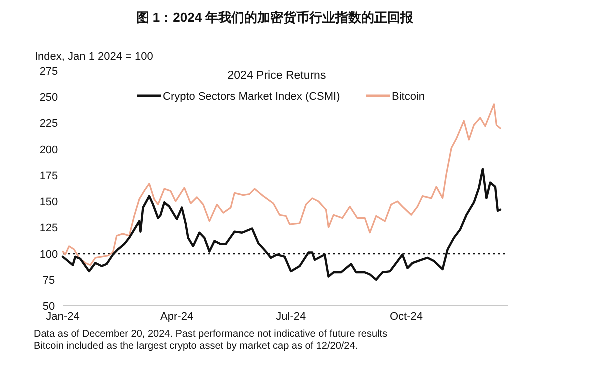  I want to click on x-tick-label: Oct-24, so click(406, 317).